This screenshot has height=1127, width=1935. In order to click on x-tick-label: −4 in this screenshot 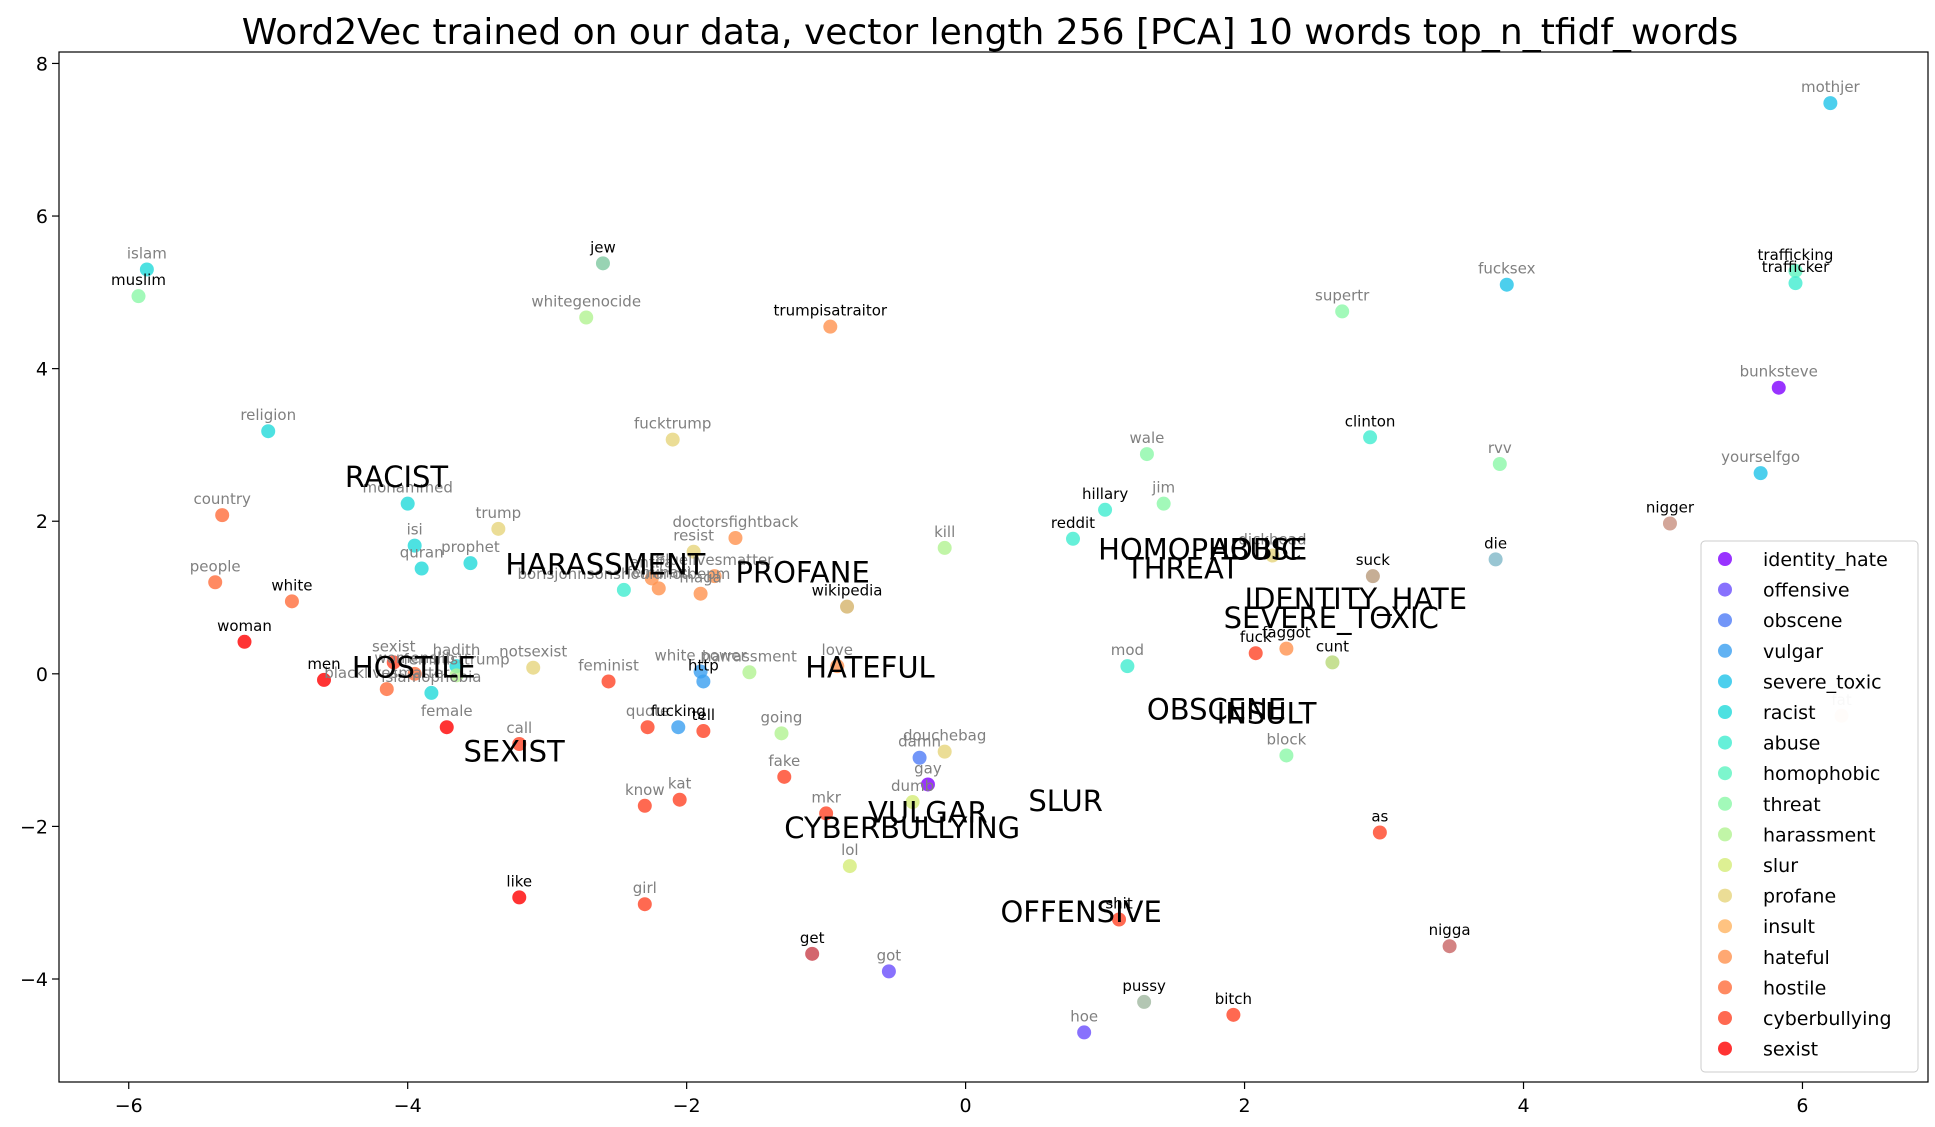, I will do `click(408, 1106)`.